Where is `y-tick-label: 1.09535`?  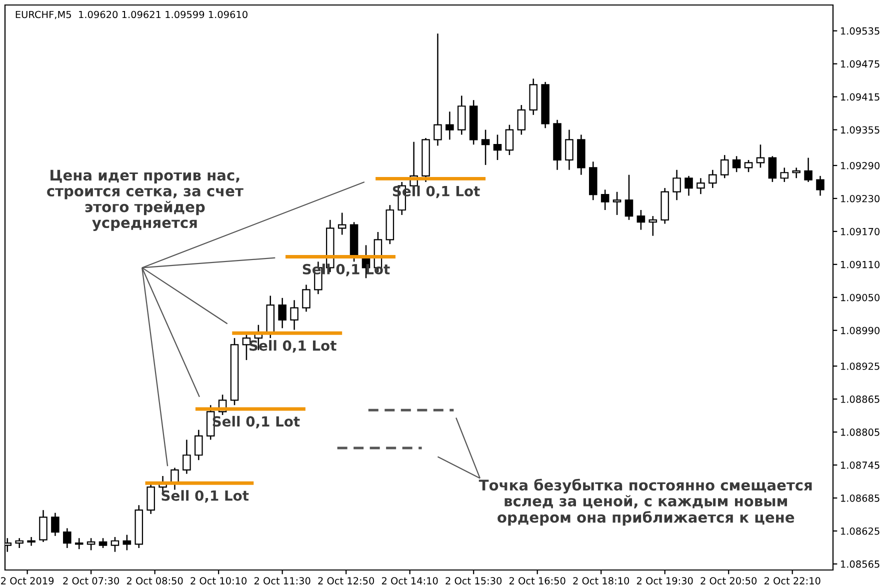 y-tick-label: 1.09535 is located at coordinates (860, 31).